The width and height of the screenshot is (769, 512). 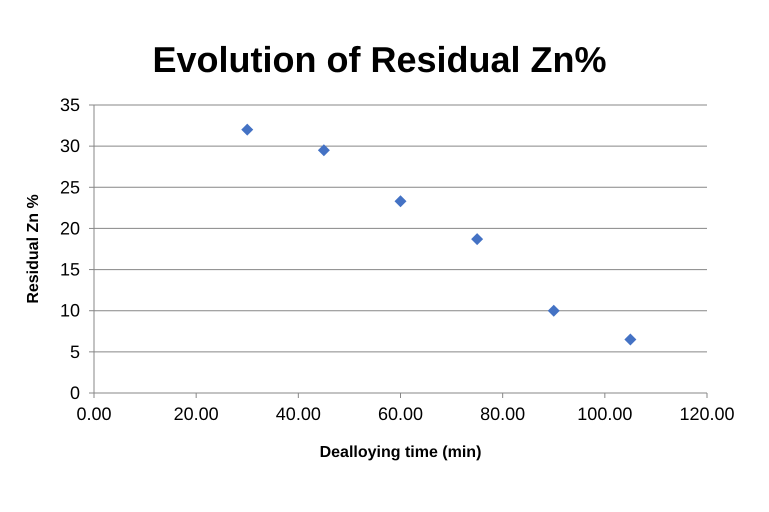 I want to click on y-tick-label: 5, so click(x=75, y=352).